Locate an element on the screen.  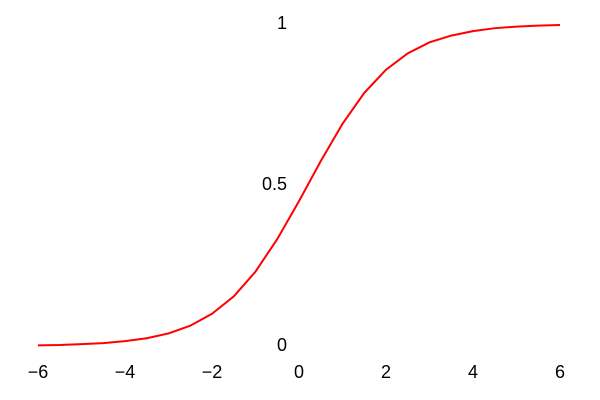
x-tick-label: −2 is located at coordinates (212, 372).